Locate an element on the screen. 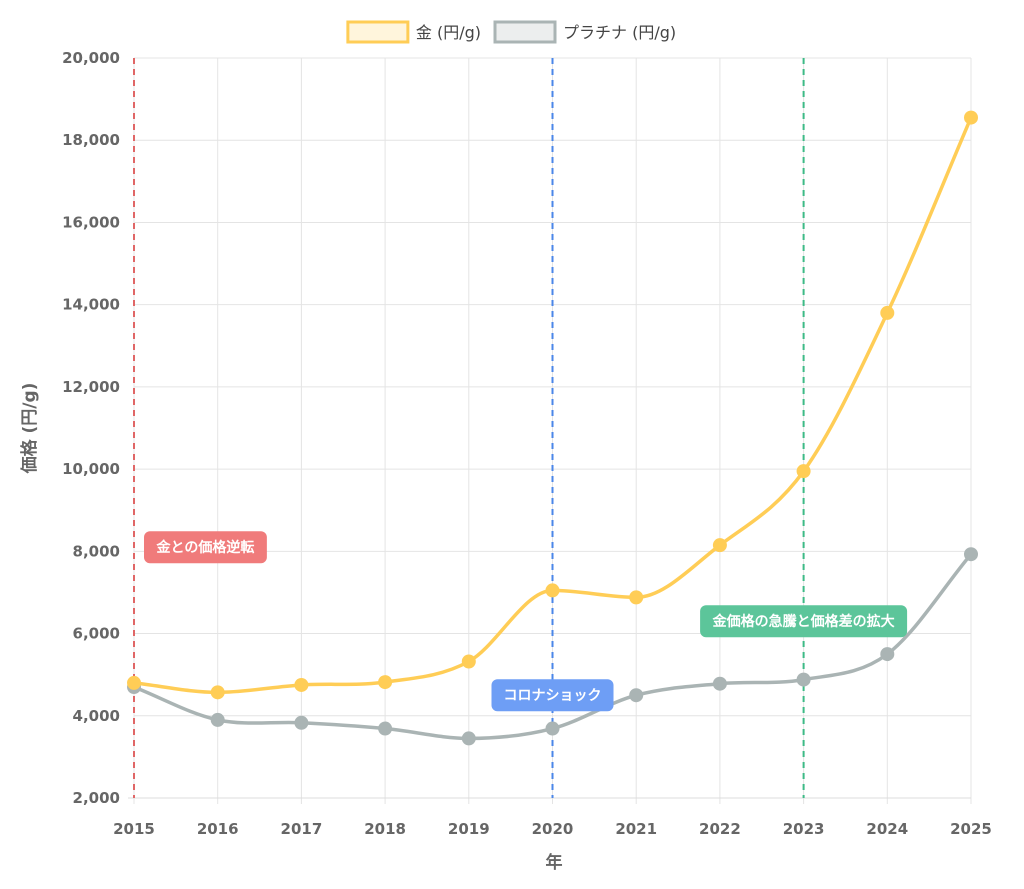  x-tick-label: 2018 is located at coordinates (385, 829).